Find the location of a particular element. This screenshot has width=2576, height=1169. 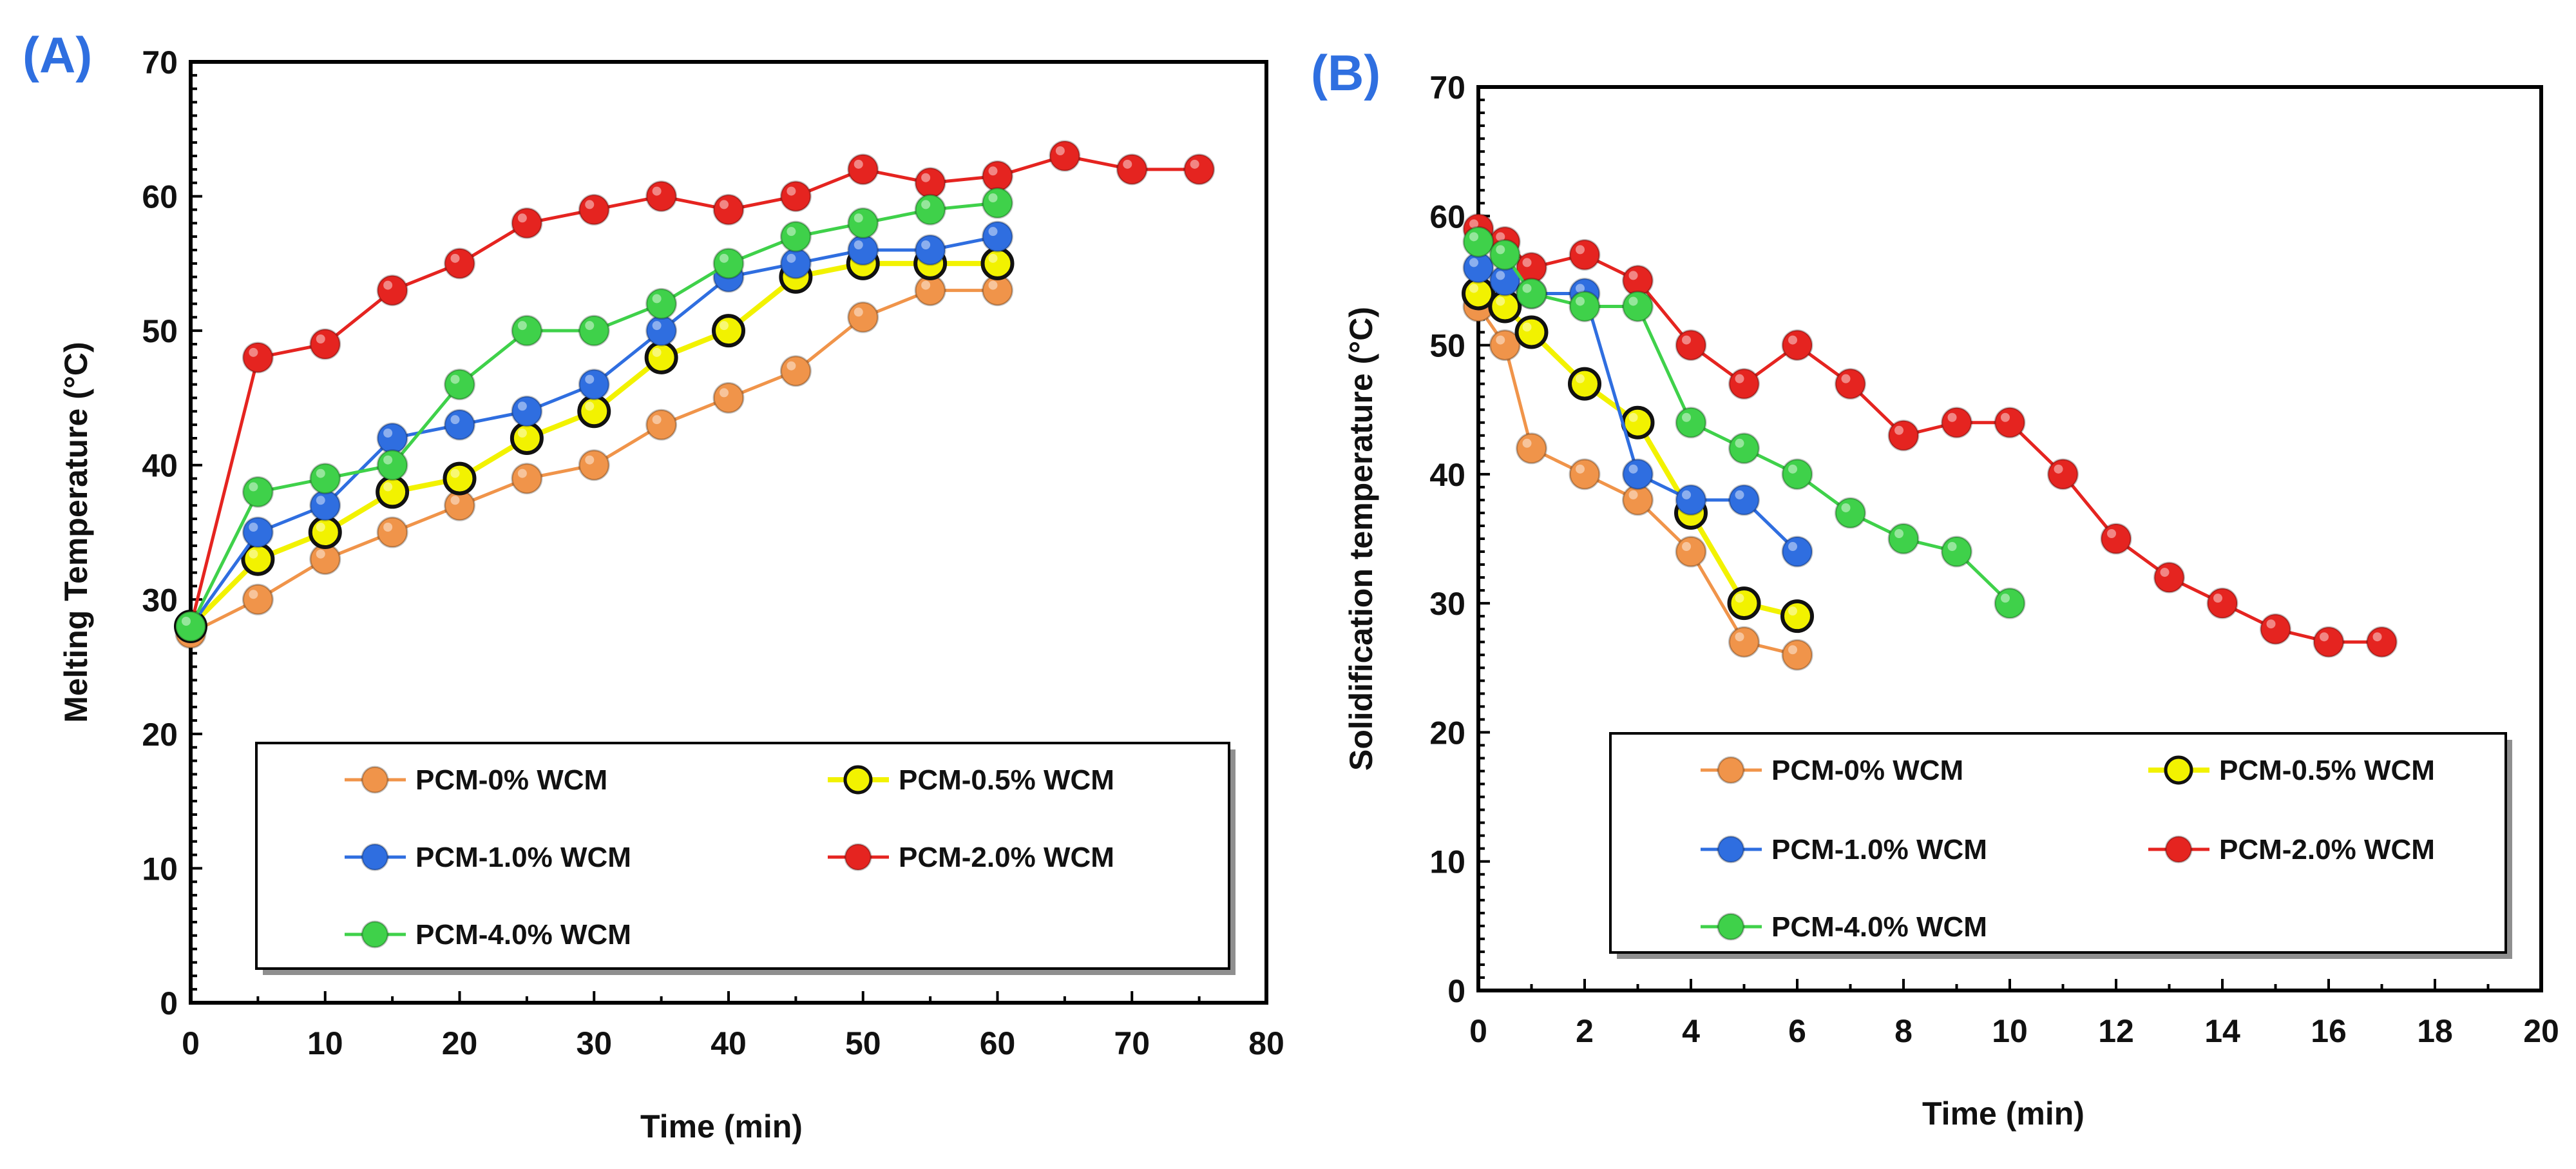

legend-item-b-pcm-2-0-wcm: PCM-2.0% WCM is located at coordinates (2291, 849).